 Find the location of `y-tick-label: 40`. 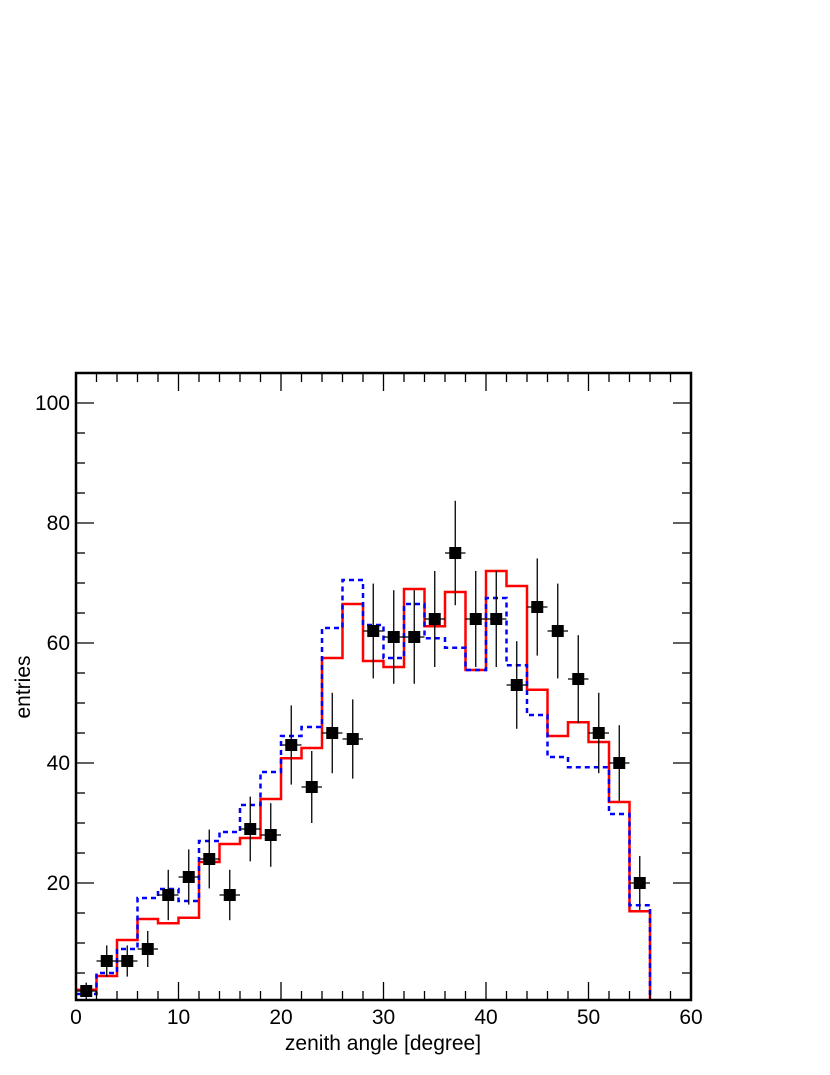

y-tick-label: 40 is located at coordinates (58, 763).